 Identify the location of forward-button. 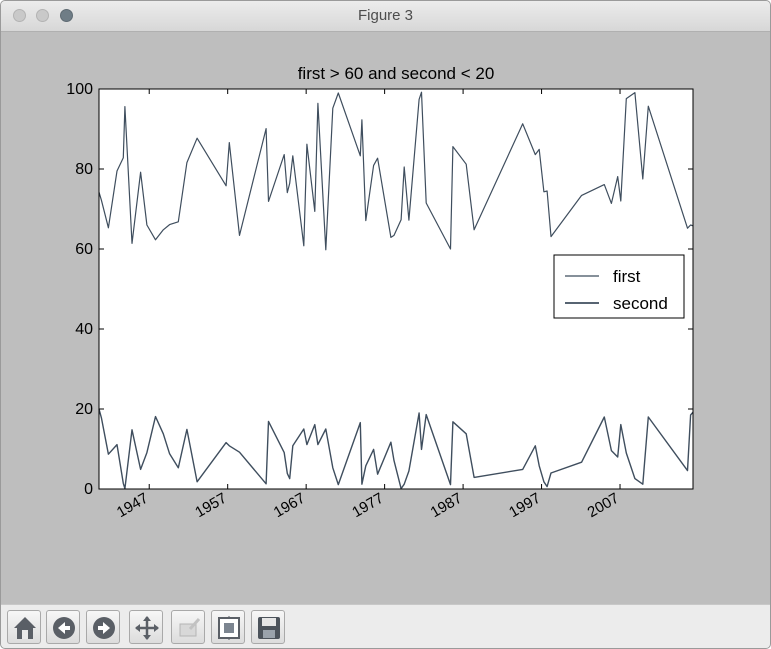
(103, 627).